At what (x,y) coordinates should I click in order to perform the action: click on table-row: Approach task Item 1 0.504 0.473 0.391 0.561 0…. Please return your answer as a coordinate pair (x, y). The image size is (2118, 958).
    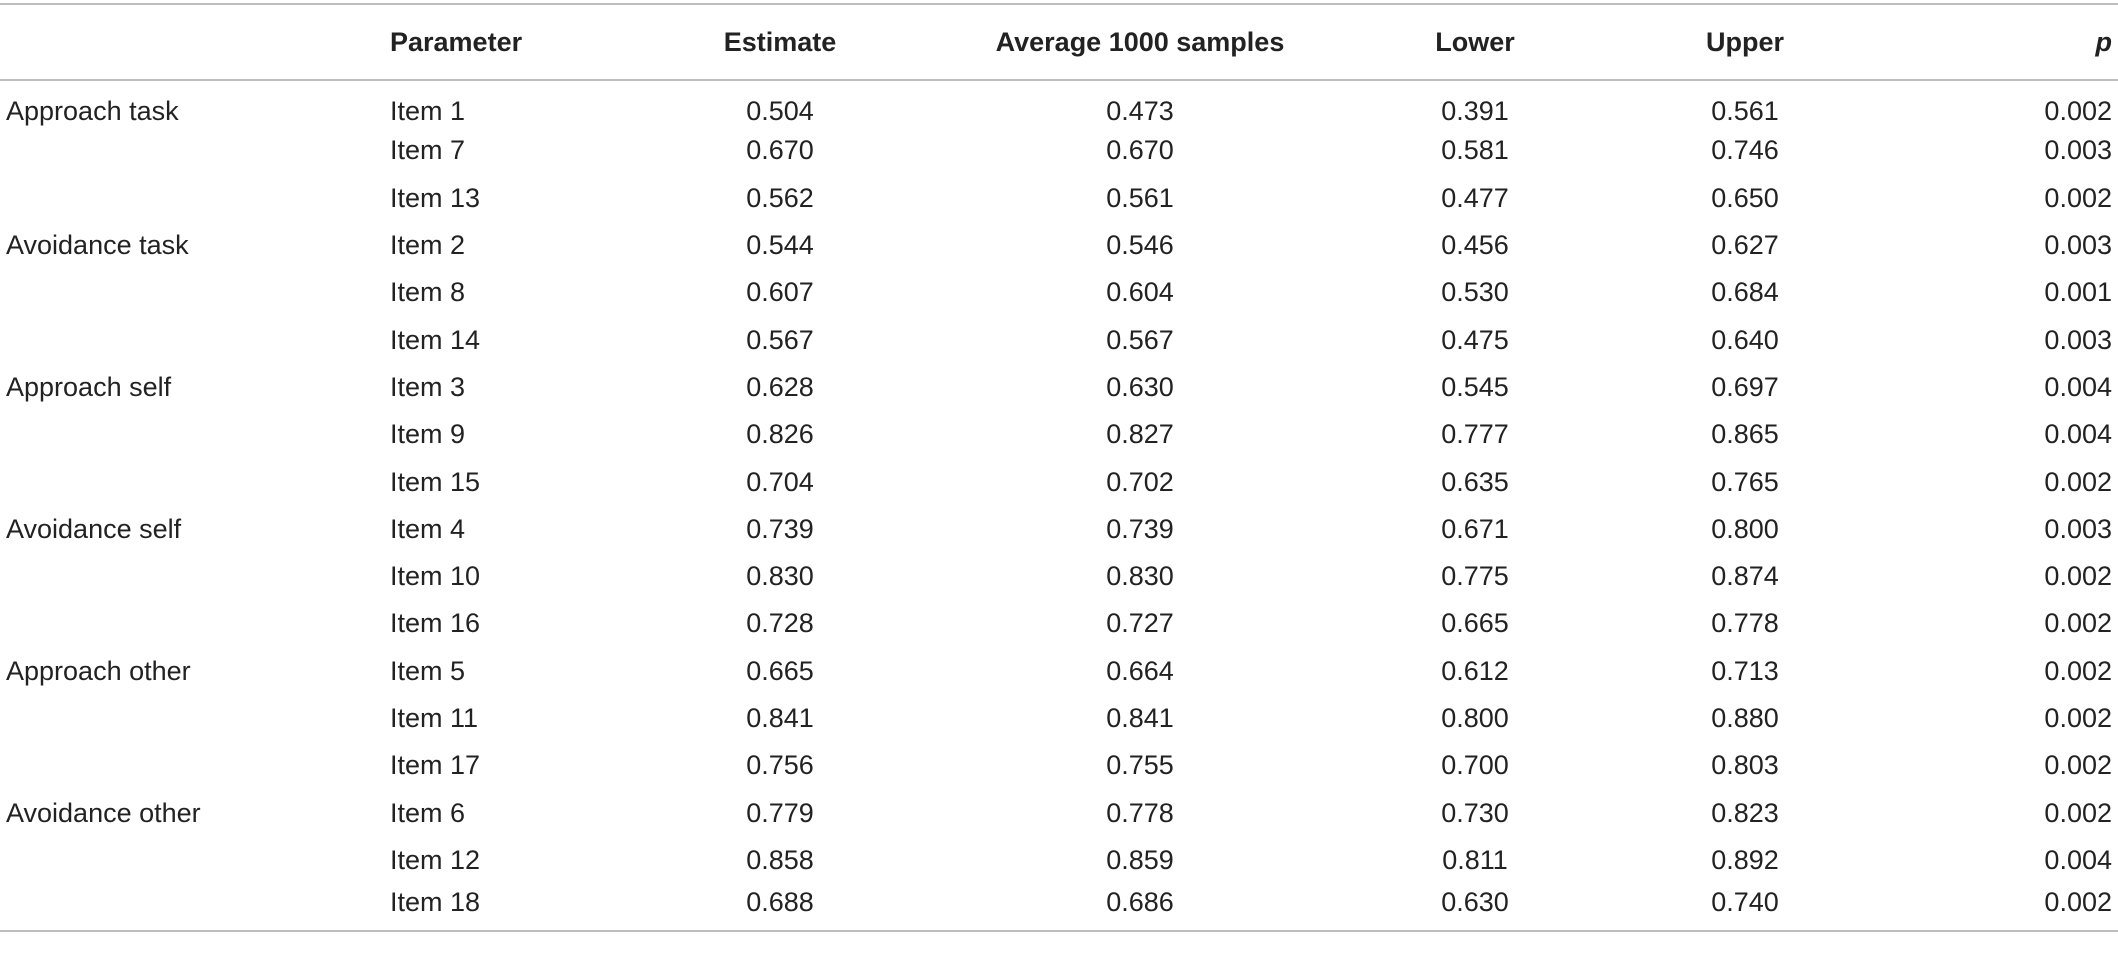
    Looking at the image, I should click on (1059, 103).